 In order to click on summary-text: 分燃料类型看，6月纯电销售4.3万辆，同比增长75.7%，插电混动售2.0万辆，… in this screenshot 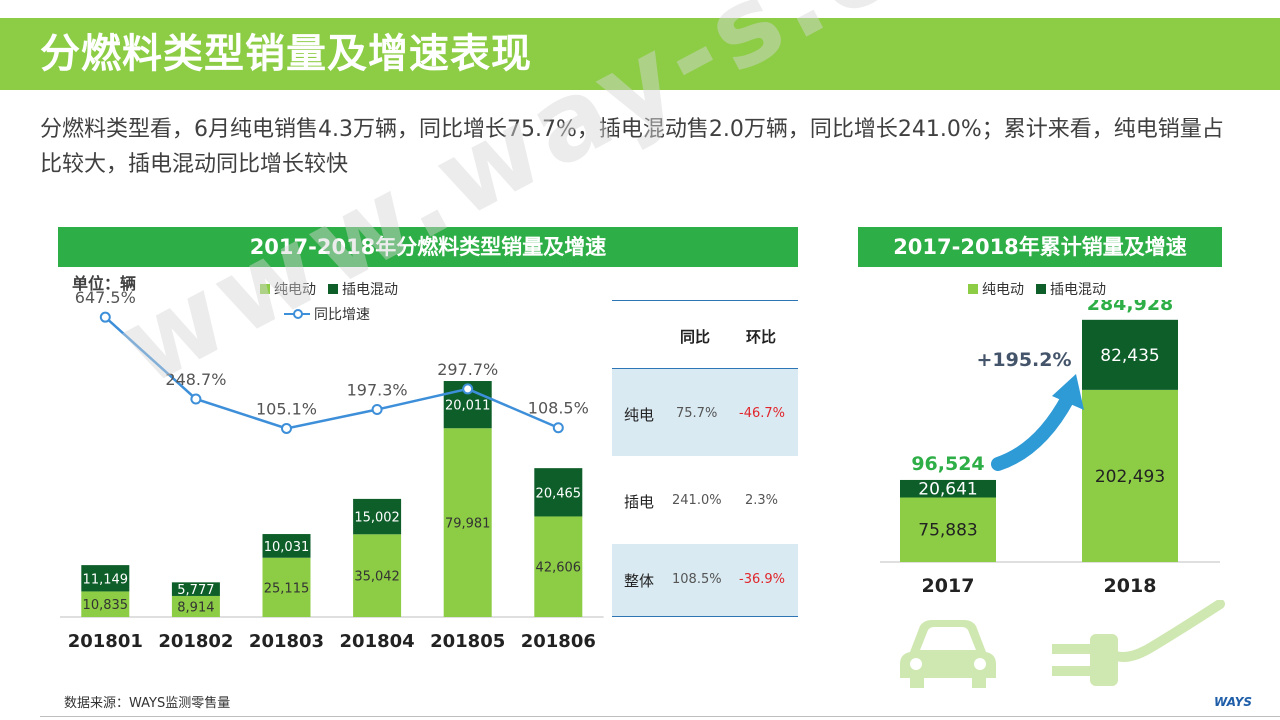, I will do `click(632, 147)`.